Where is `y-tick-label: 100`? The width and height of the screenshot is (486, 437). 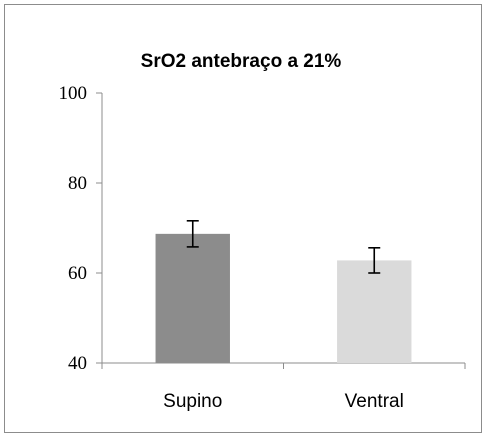 y-tick-label: 100 is located at coordinates (73, 93).